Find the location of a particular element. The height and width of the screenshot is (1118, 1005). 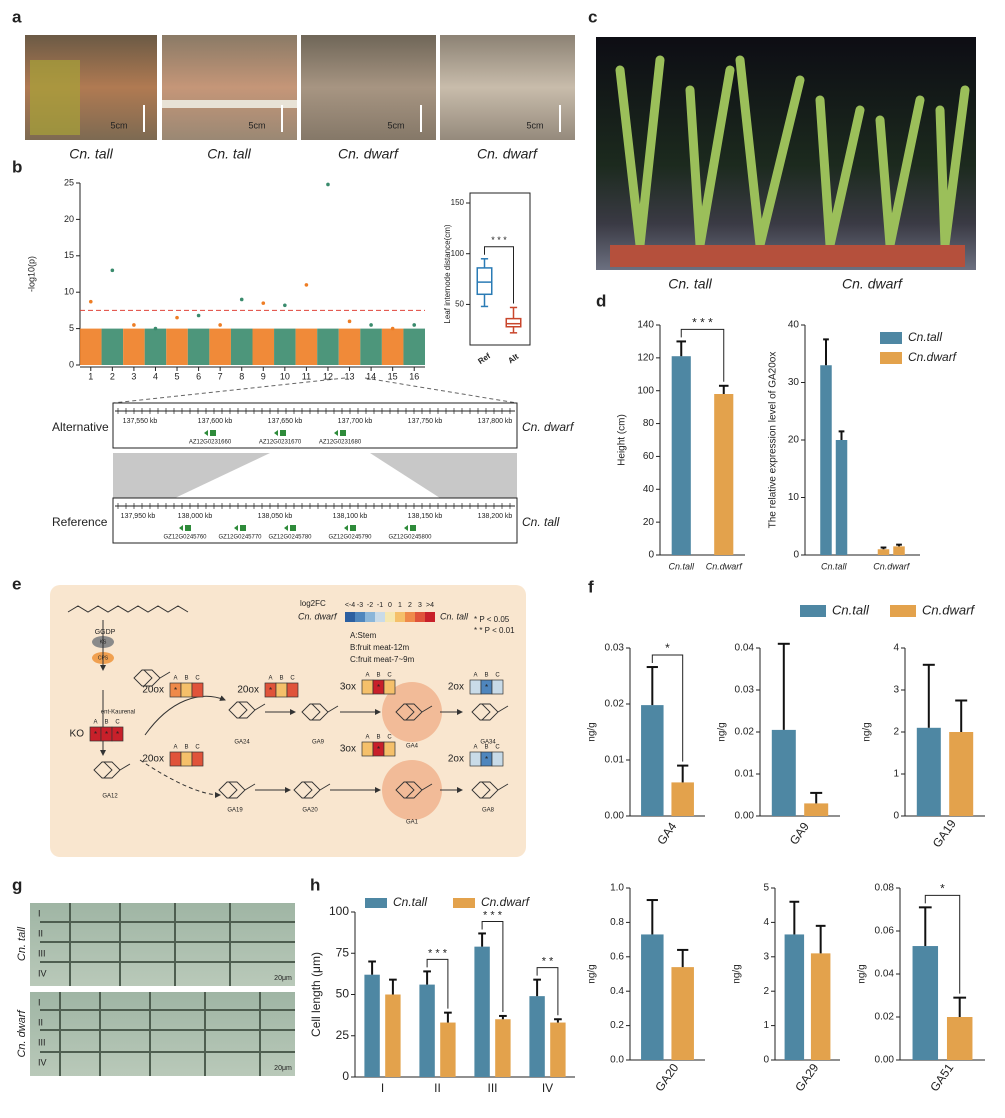

layer-label: I is located at coordinates (39, 1002).